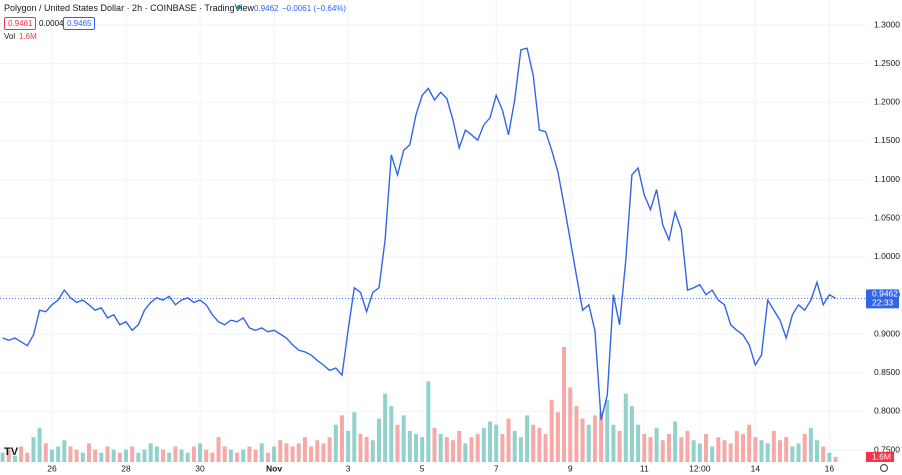 The width and height of the screenshot is (902, 475). What do you see at coordinates (887, 217) in the screenshot?
I see `y-tick-label: 1.0500` at bounding box center [887, 217].